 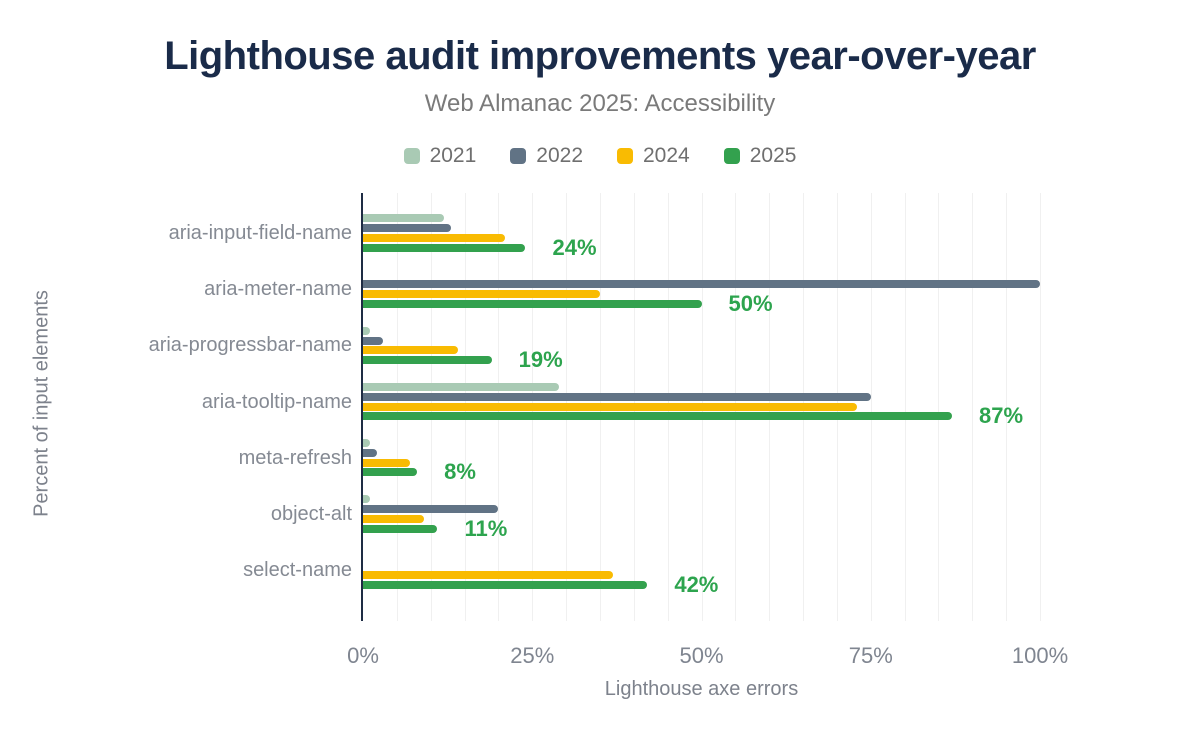 What do you see at coordinates (362, 407) in the screenshot?
I see `y-axis-line` at bounding box center [362, 407].